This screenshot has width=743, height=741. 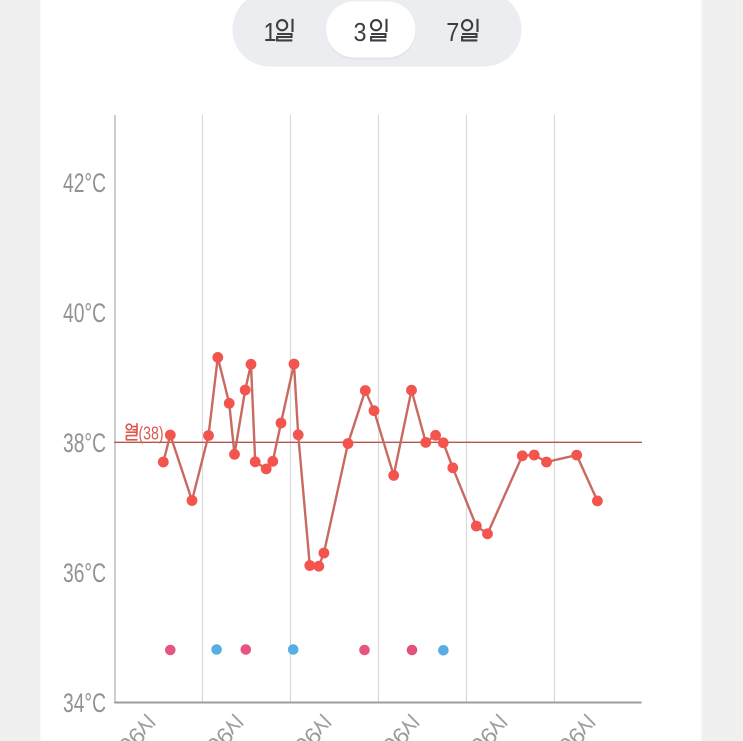 I want to click on svg-text: 36°C, so click(x=84, y=573).